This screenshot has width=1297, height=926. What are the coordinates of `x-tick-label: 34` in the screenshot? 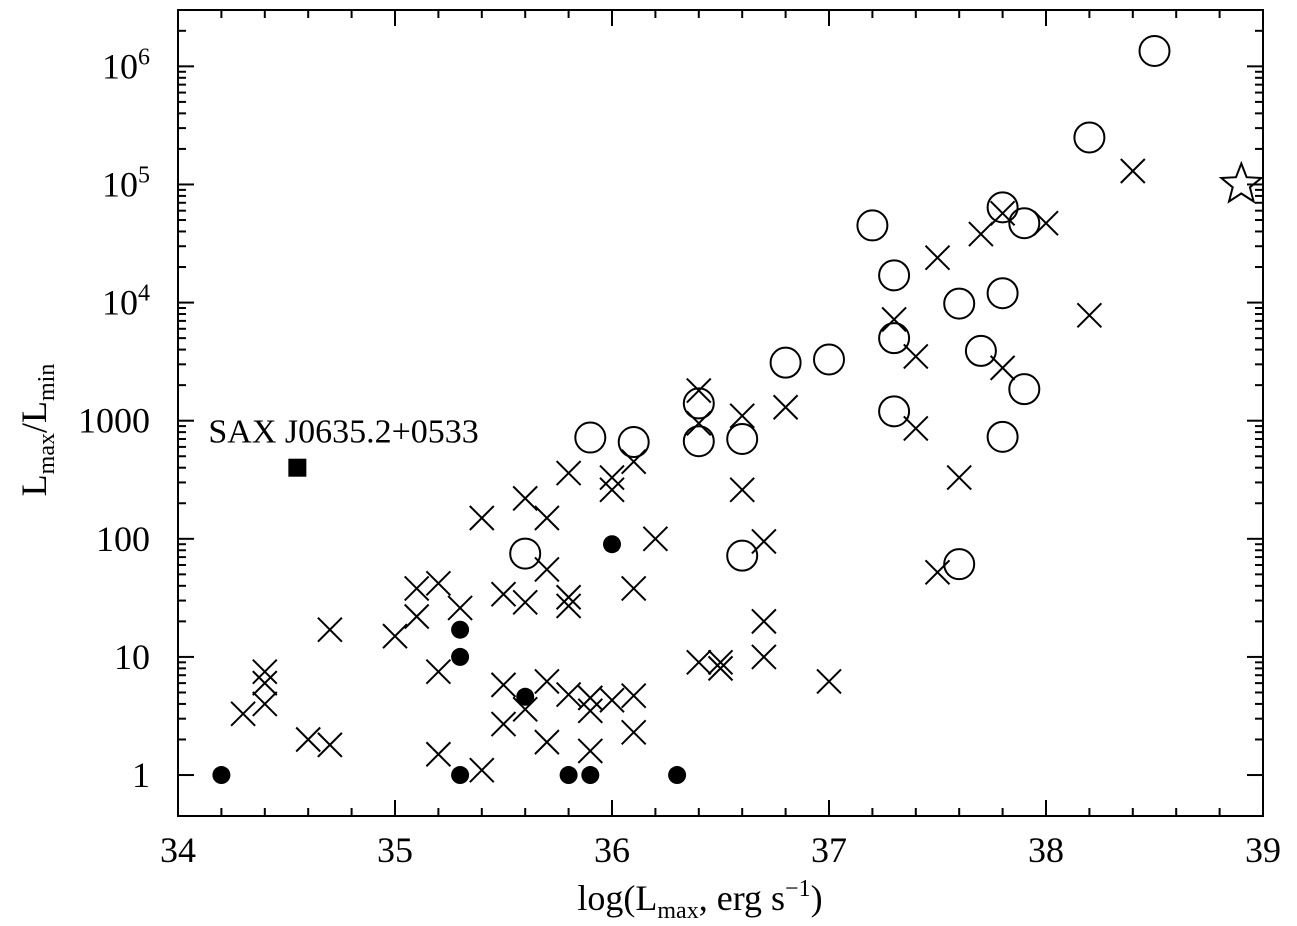 It's located at (178, 850).